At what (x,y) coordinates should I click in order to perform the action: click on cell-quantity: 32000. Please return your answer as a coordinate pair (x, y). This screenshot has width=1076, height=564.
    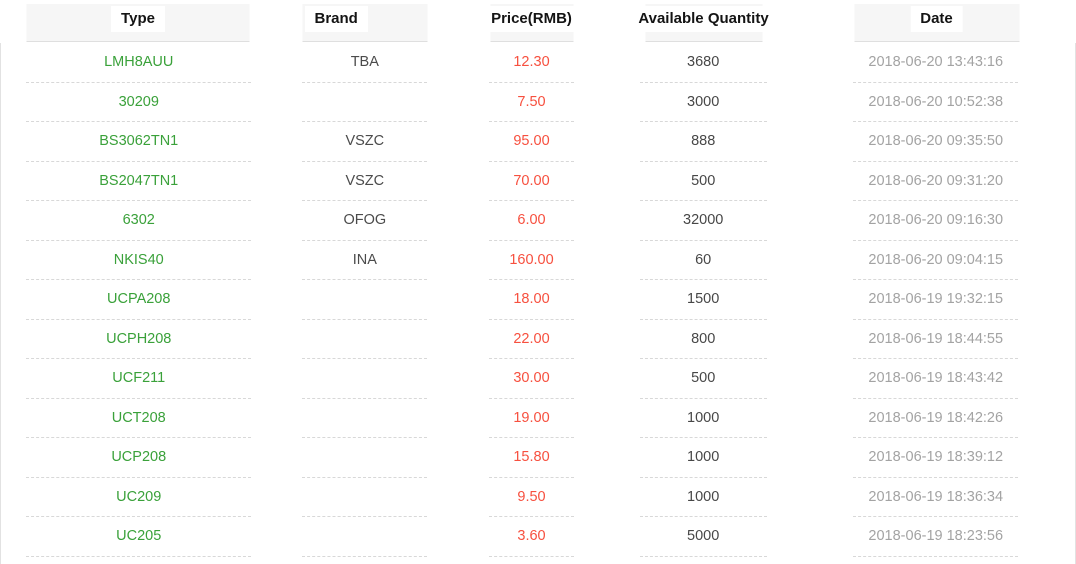
    Looking at the image, I should click on (703, 221).